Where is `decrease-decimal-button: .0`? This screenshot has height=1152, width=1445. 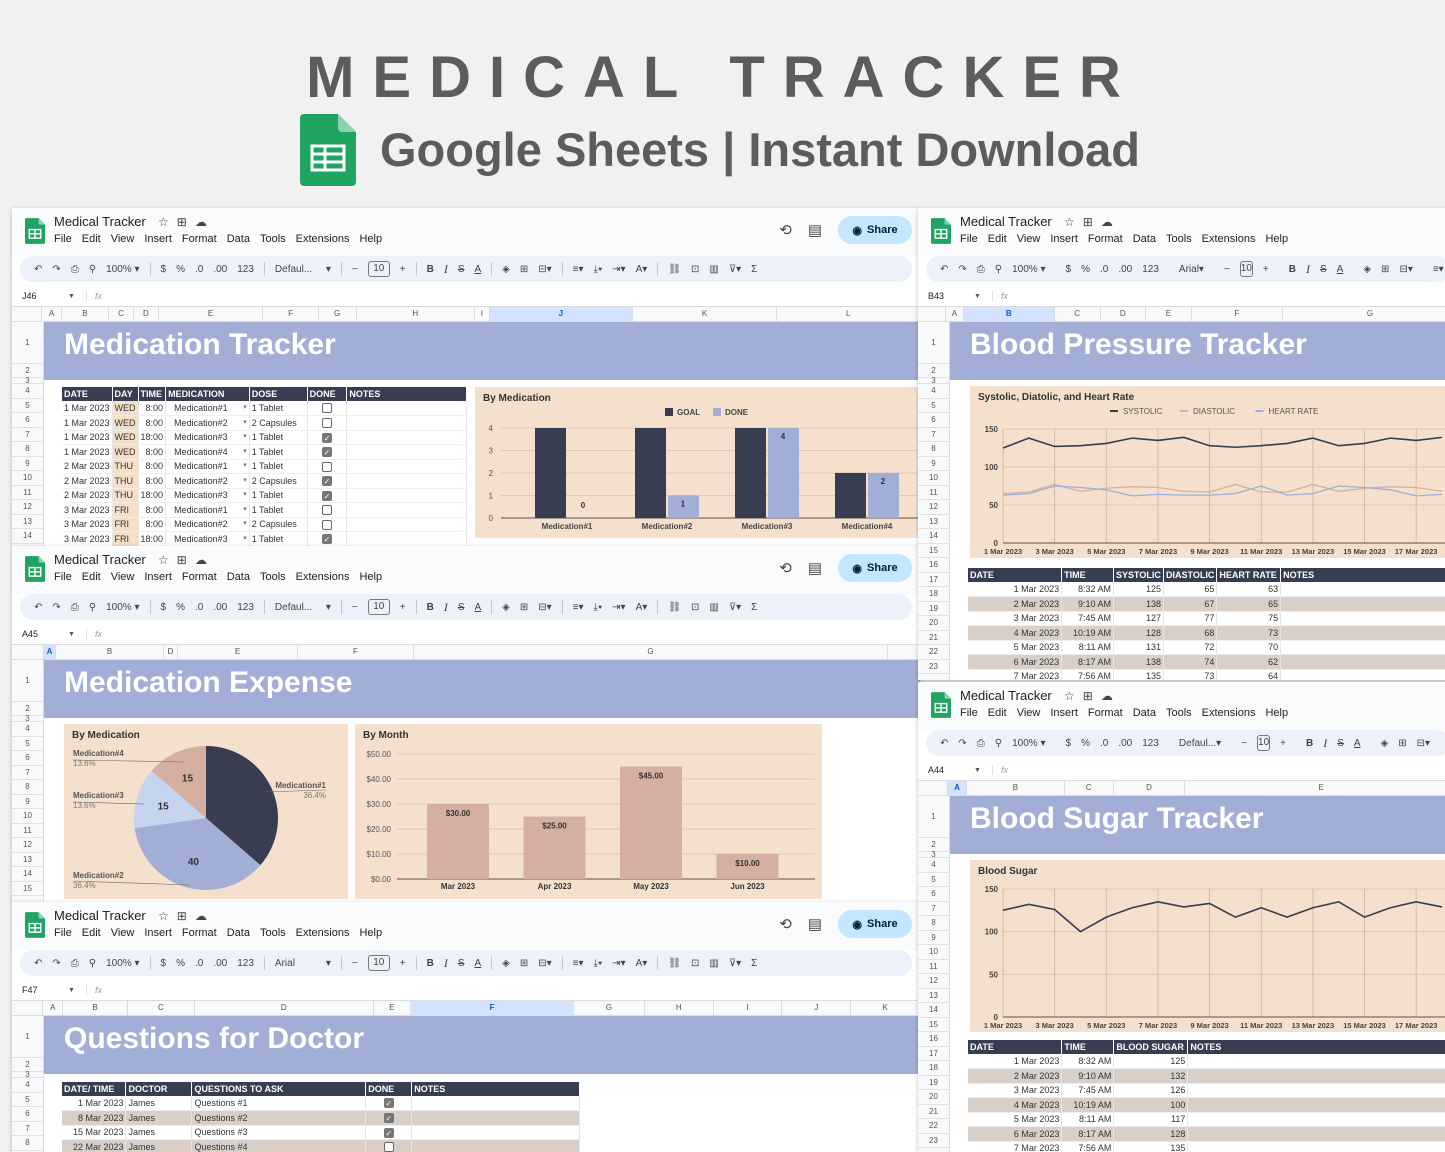
decrease-decimal-button: .0 is located at coordinates (199, 963).